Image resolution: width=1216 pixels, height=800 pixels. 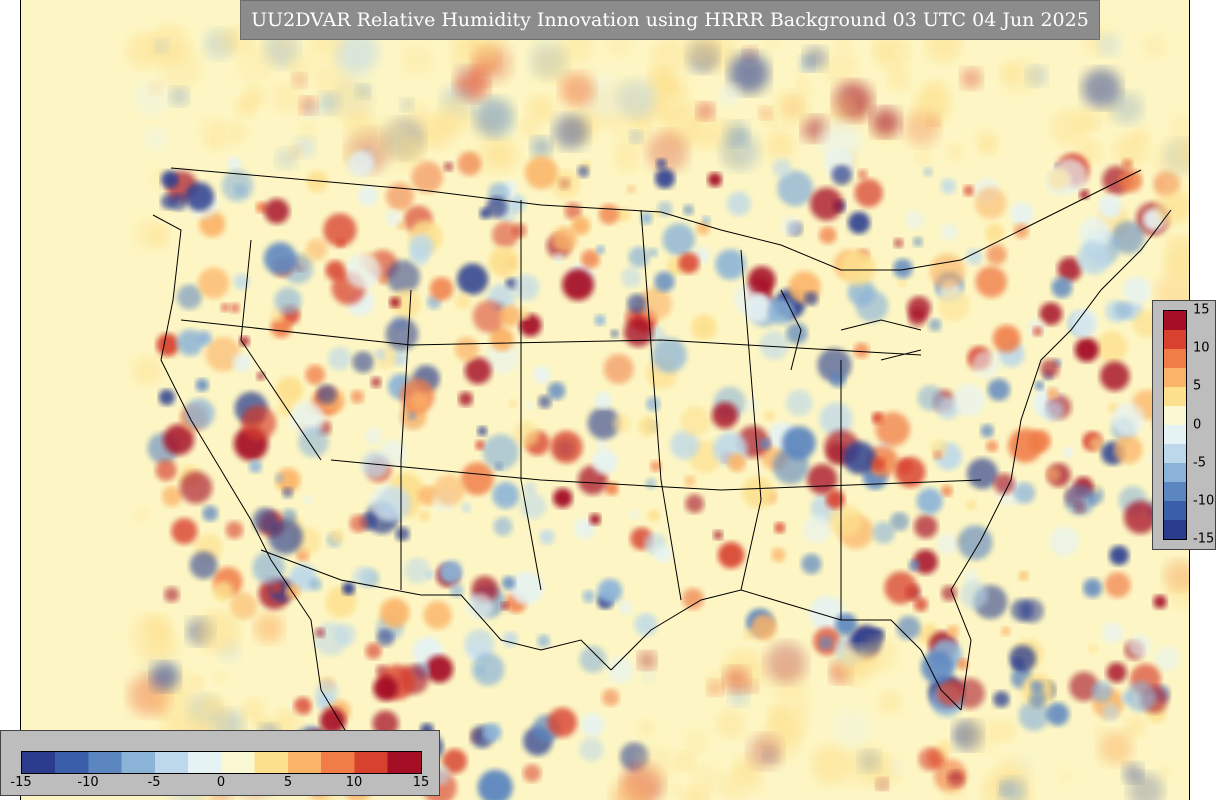 What do you see at coordinates (220, 763) in the screenshot?
I see `horizontal-colorbar: -15 -10 -5 0 5 10 15` at bounding box center [220, 763].